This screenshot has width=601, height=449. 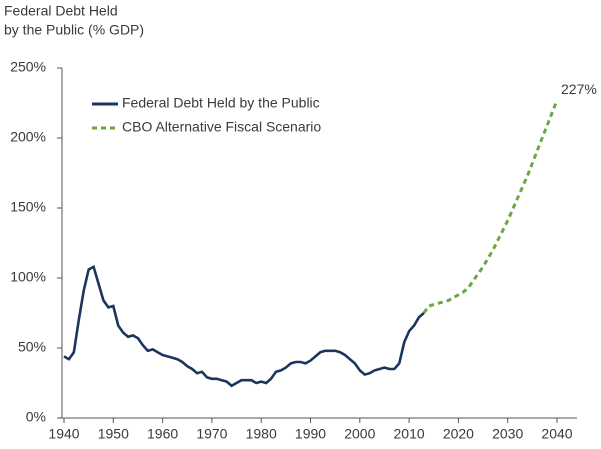 What do you see at coordinates (28, 207) in the screenshot?
I see `y-tick-label: 150%` at bounding box center [28, 207].